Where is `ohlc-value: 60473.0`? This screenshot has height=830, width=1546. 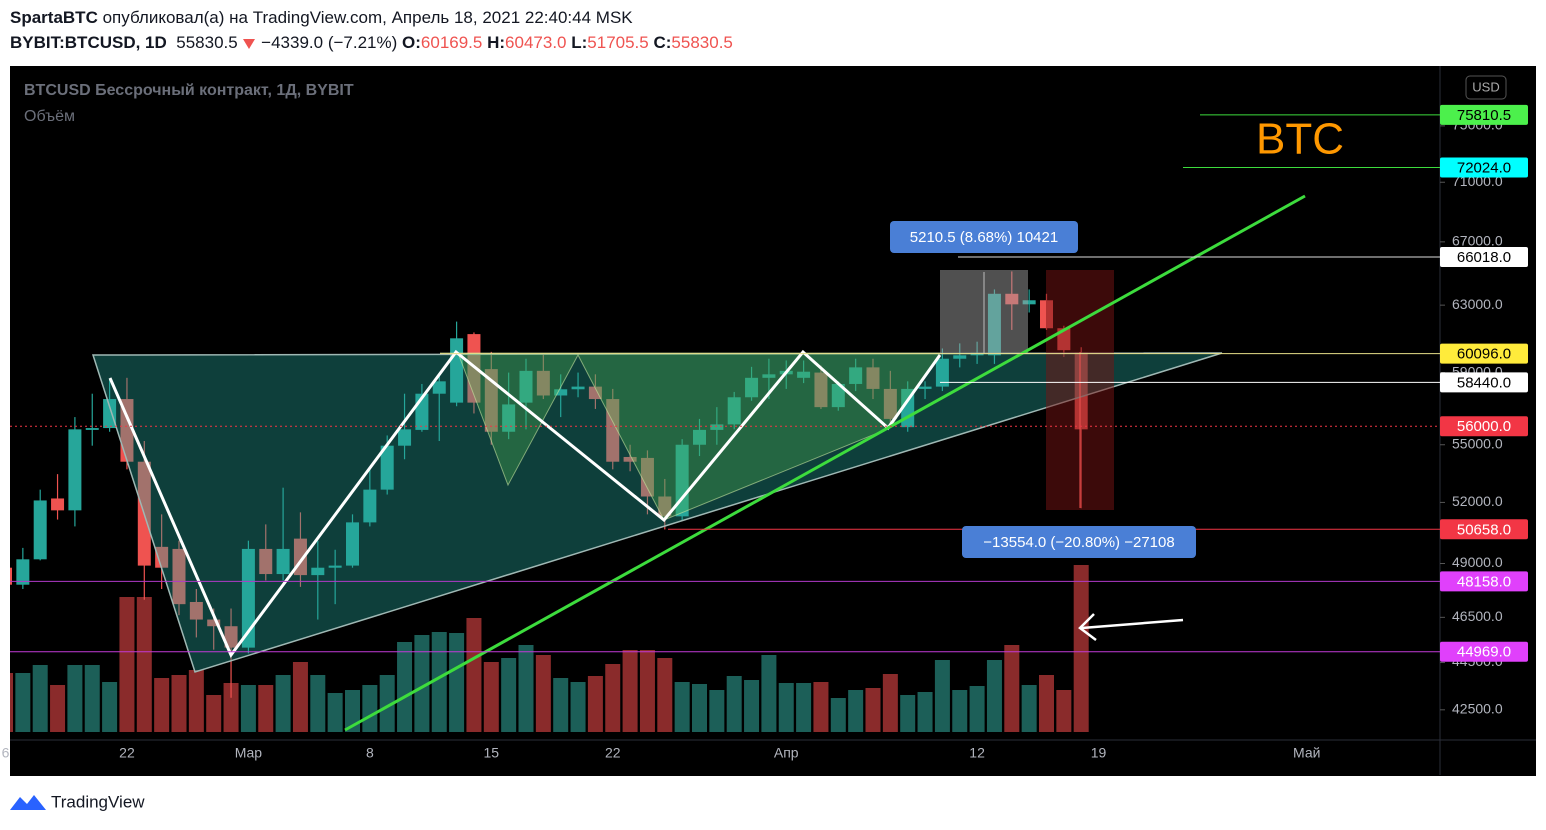 ohlc-value: 60473.0 is located at coordinates (536, 42).